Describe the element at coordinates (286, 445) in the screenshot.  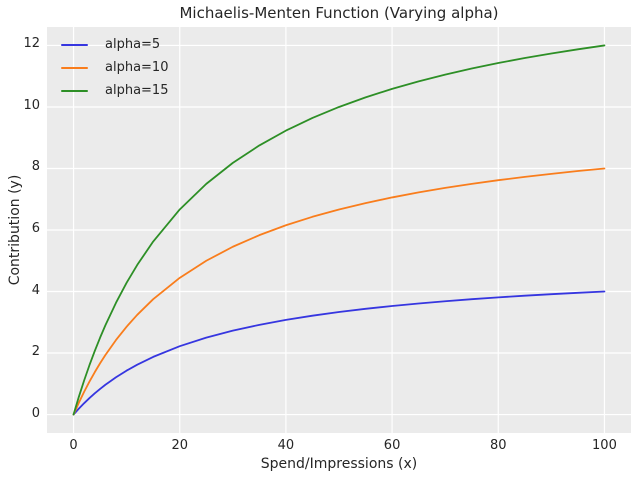
I see `x-tick-label: 40` at that location.